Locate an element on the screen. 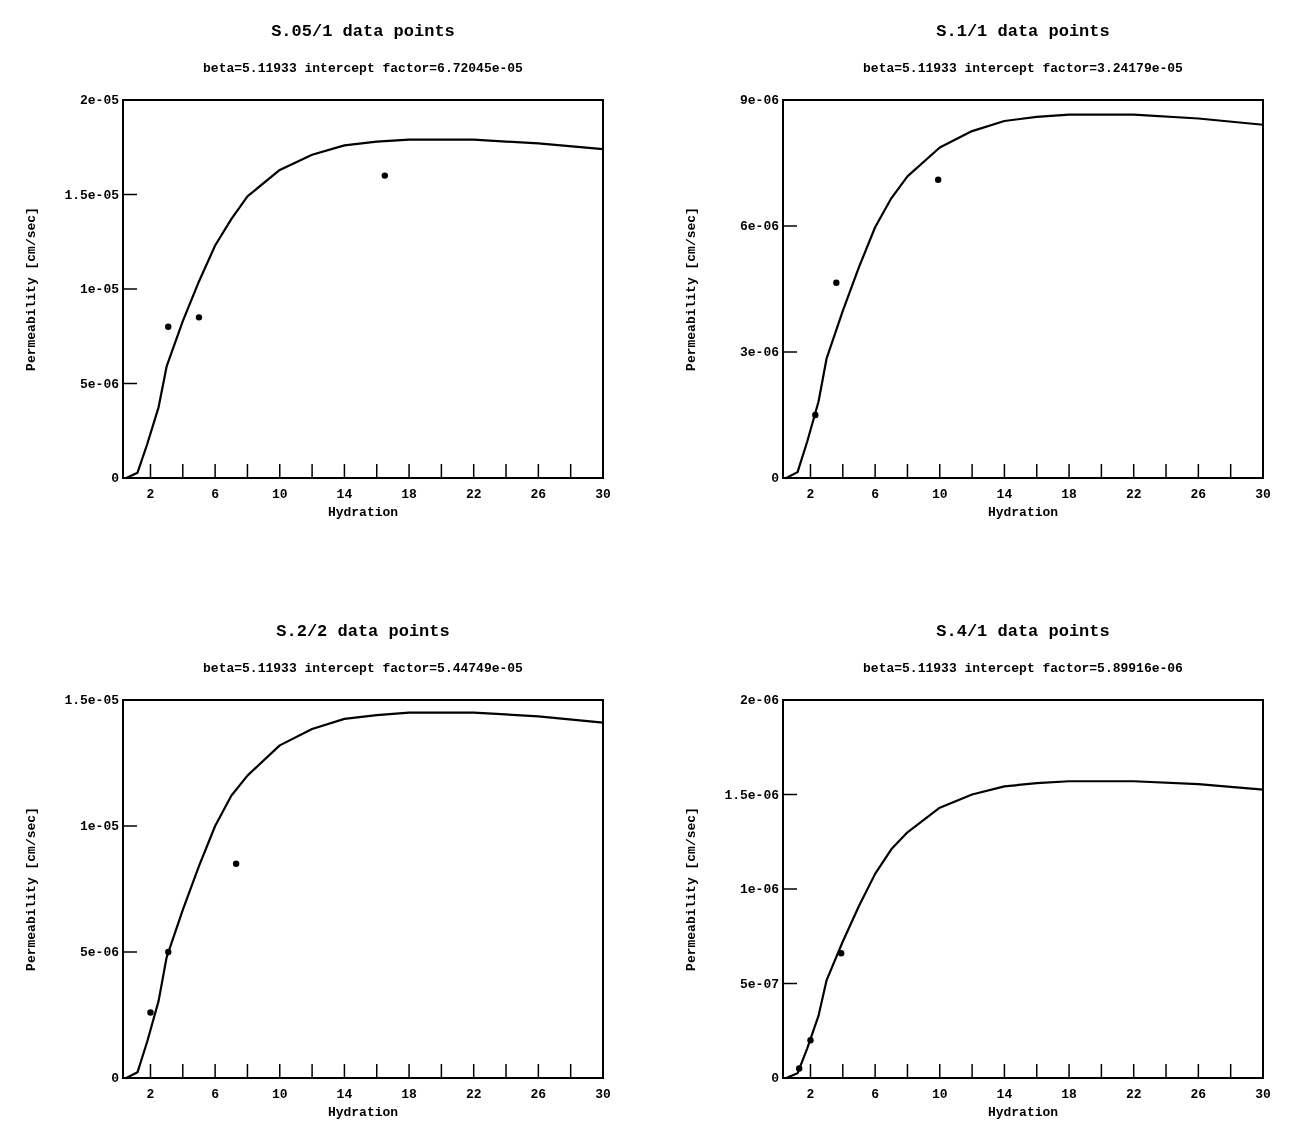 This screenshot has height=1124, width=1289. chart-subtitle: beta=5.11933 intercept factor=6.72045e-05 is located at coordinates (363, 68).